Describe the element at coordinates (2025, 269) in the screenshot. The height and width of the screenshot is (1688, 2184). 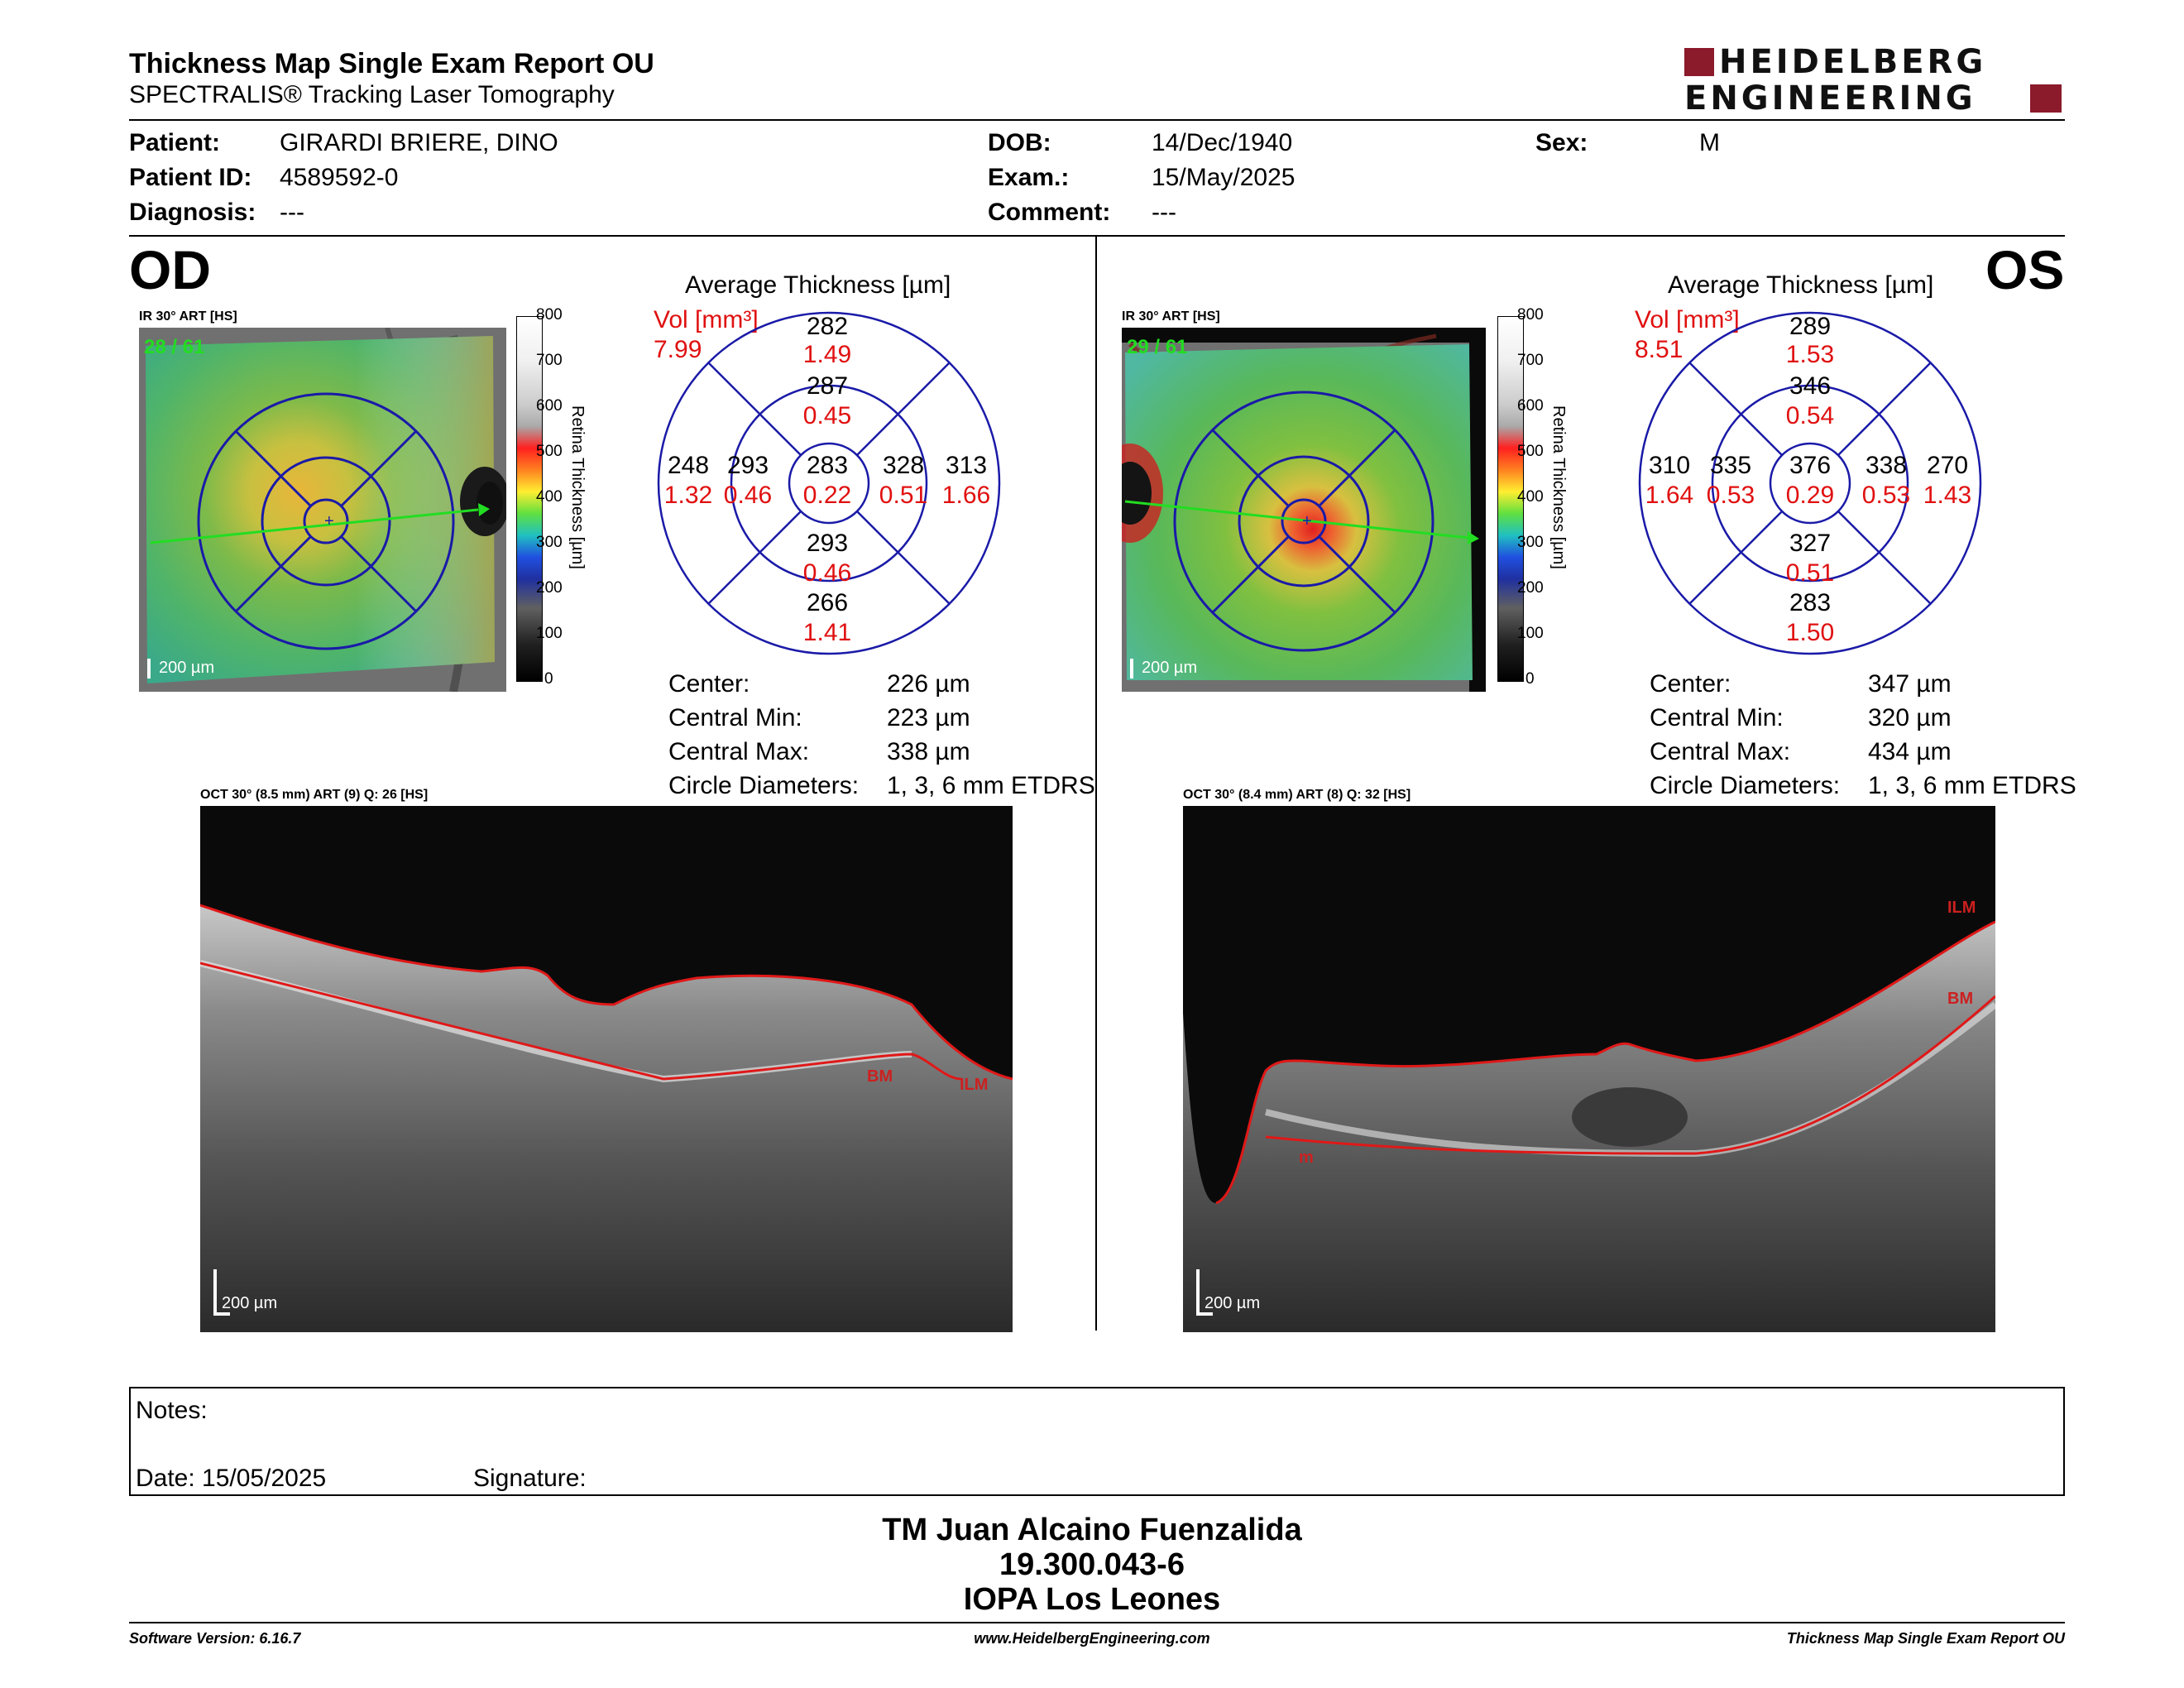
I see `os-eye-label: OS` at that location.